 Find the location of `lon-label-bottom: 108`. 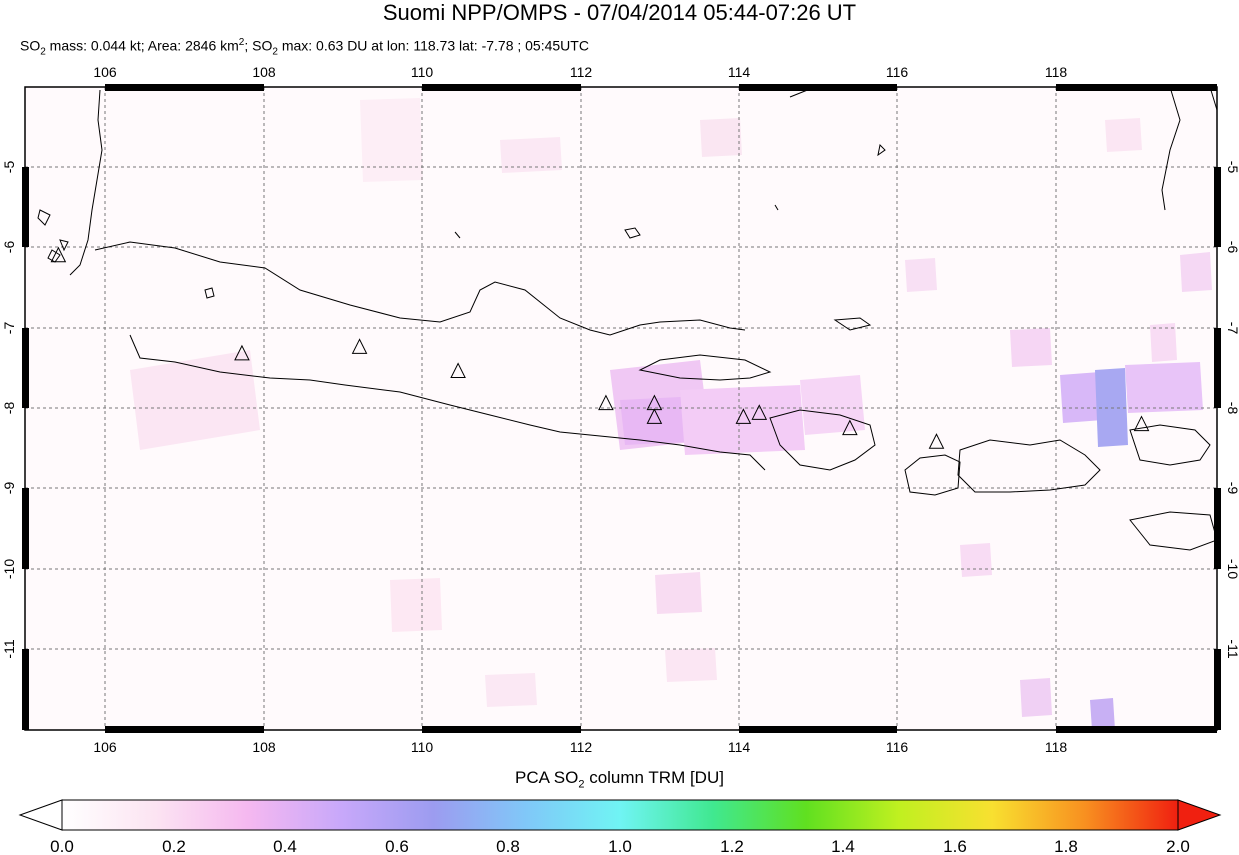

lon-label-bottom: 108 is located at coordinates (264, 747).